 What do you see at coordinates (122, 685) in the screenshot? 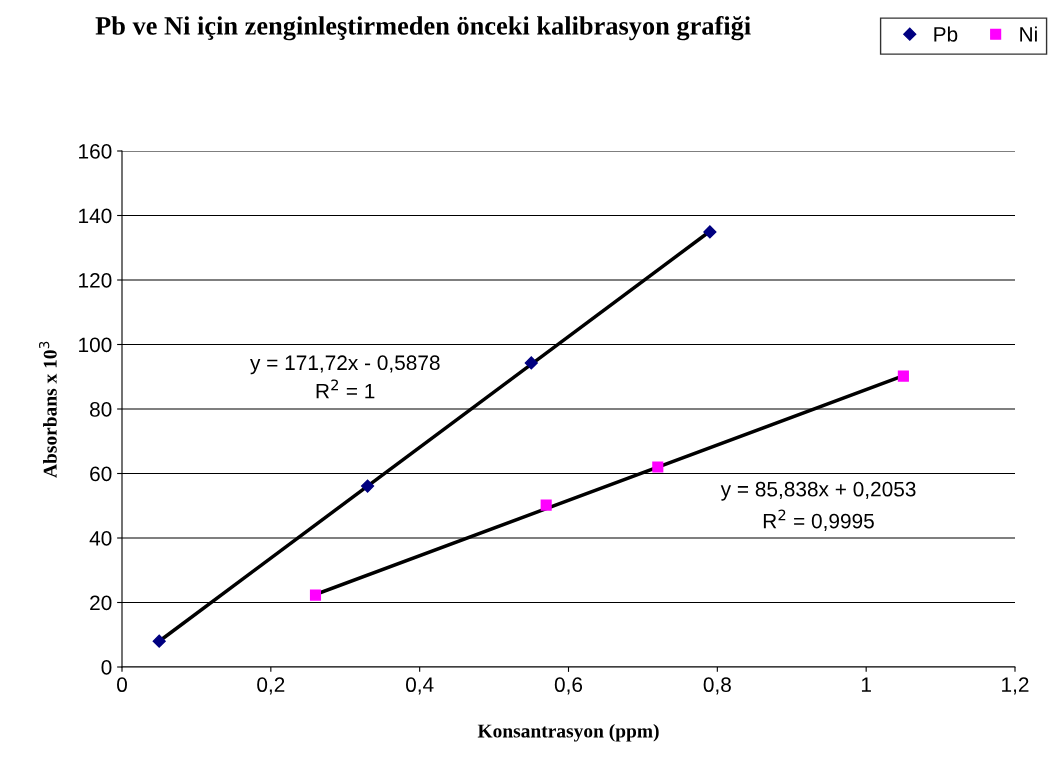
I see `x-tick-label: 0` at bounding box center [122, 685].